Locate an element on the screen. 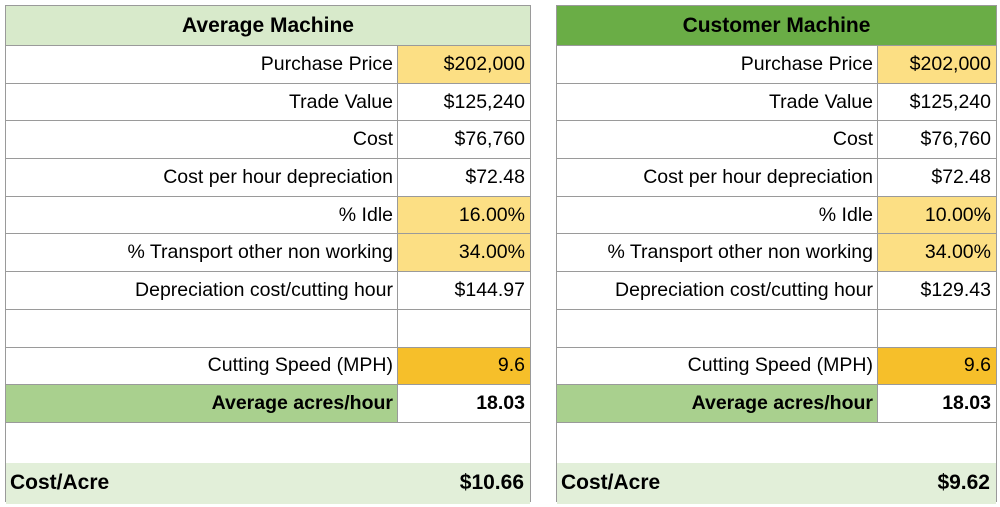 The image size is (1000, 507). idle-percent-row: % Idle 16.00% is located at coordinates (268, 215).